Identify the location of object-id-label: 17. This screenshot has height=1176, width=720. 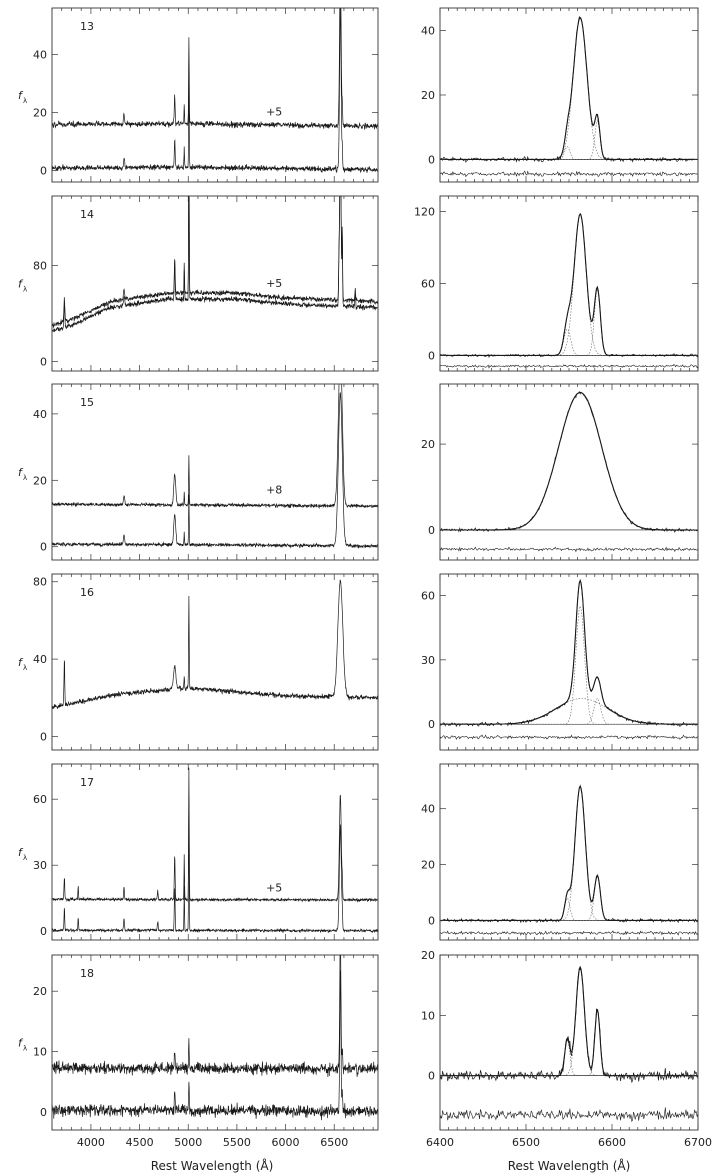
(87, 782).